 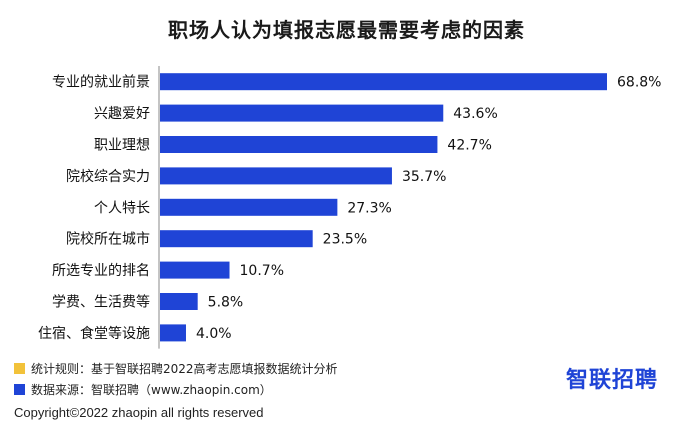 I want to click on value-label: 42.7%, so click(x=469, y=146).